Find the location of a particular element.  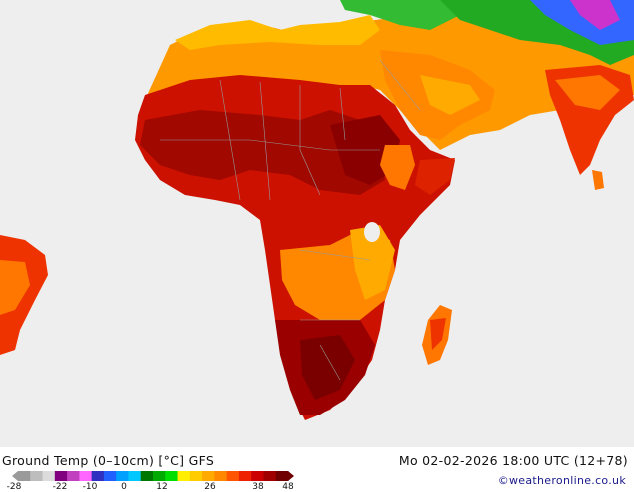

scale-tick-label: 38 is located at coordinates (258, 487).